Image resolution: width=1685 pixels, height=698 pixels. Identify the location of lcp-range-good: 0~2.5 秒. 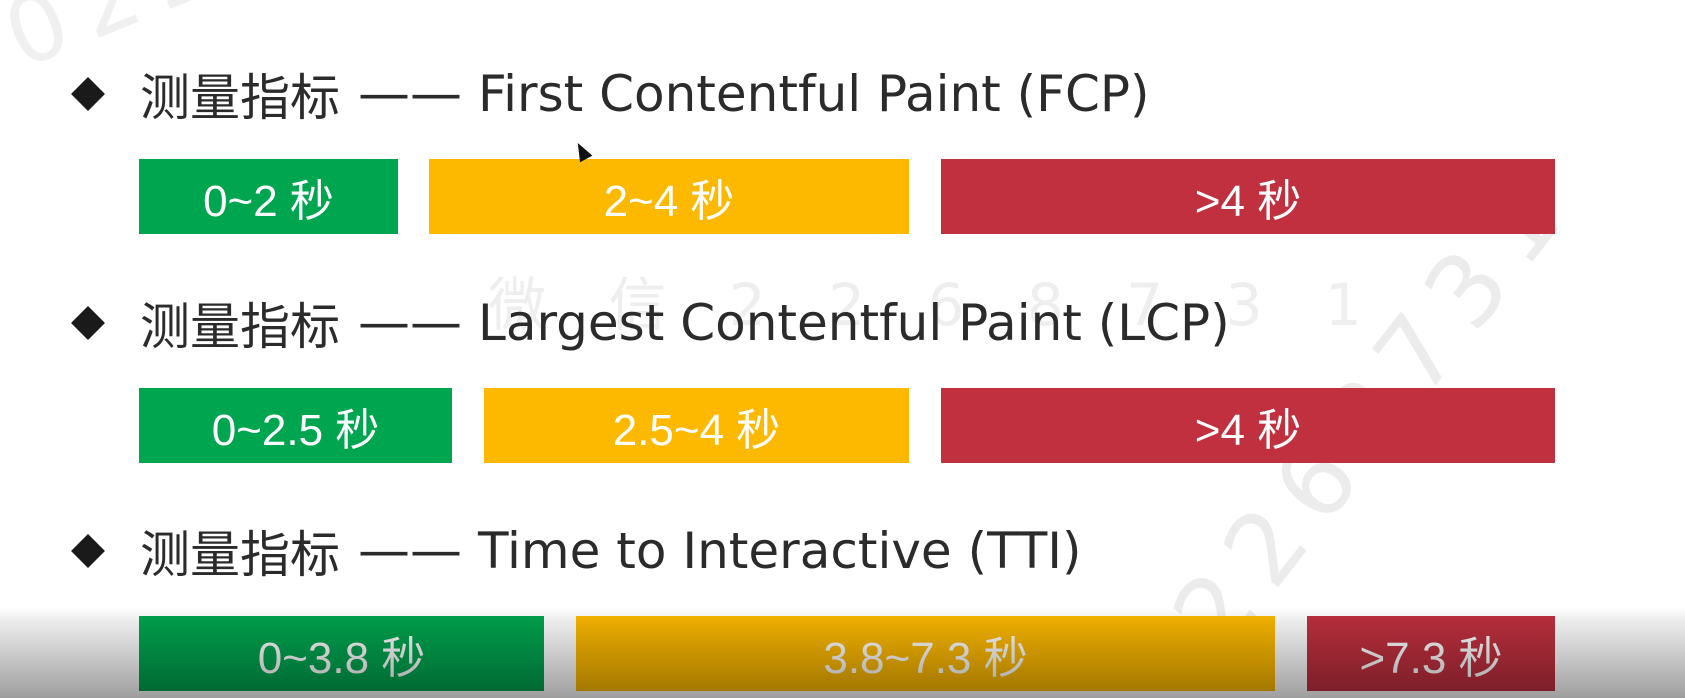
(295, 425).